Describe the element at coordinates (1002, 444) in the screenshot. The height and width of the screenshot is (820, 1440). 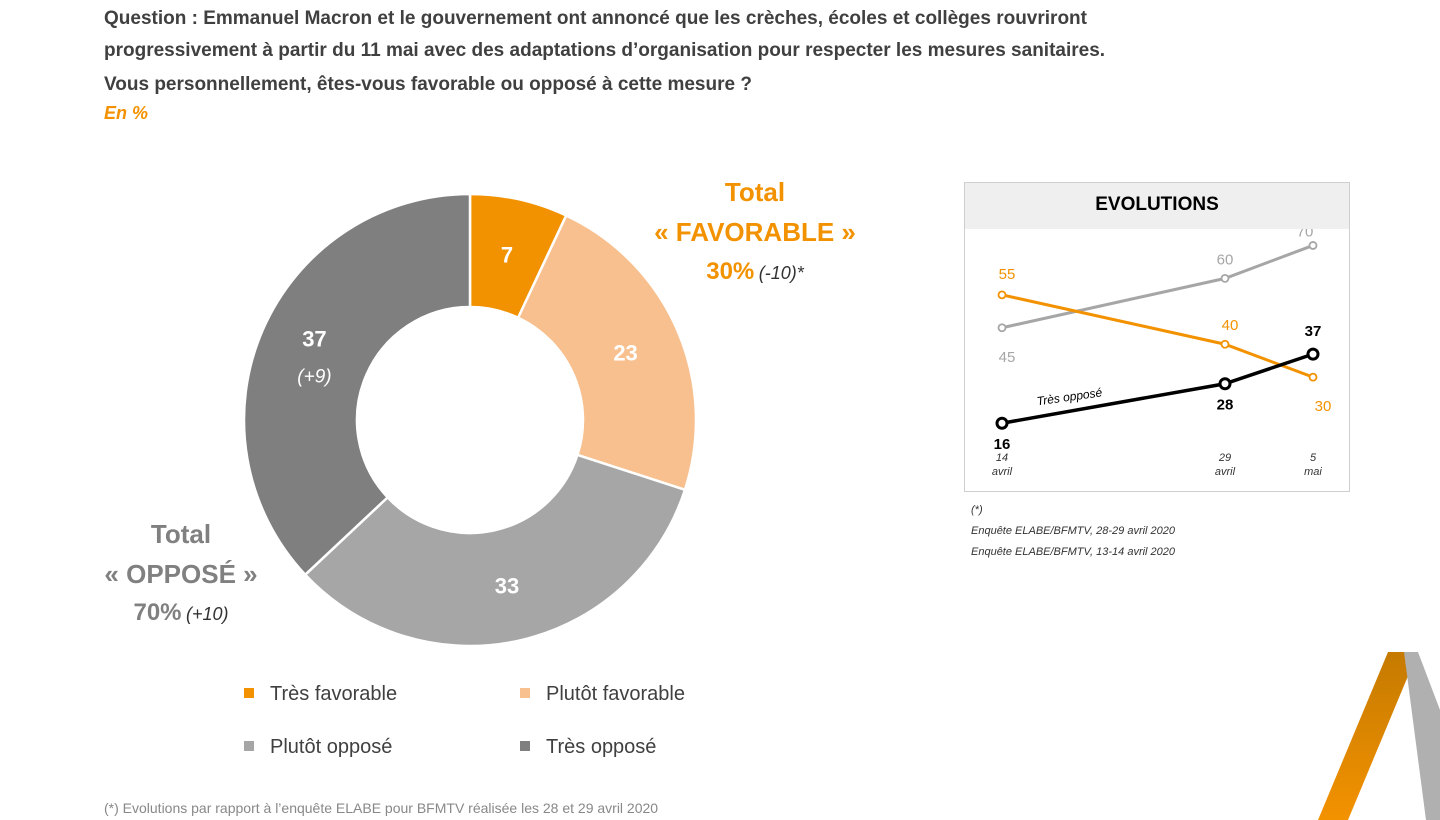
I see `evolution-value-label: 16` at that location.